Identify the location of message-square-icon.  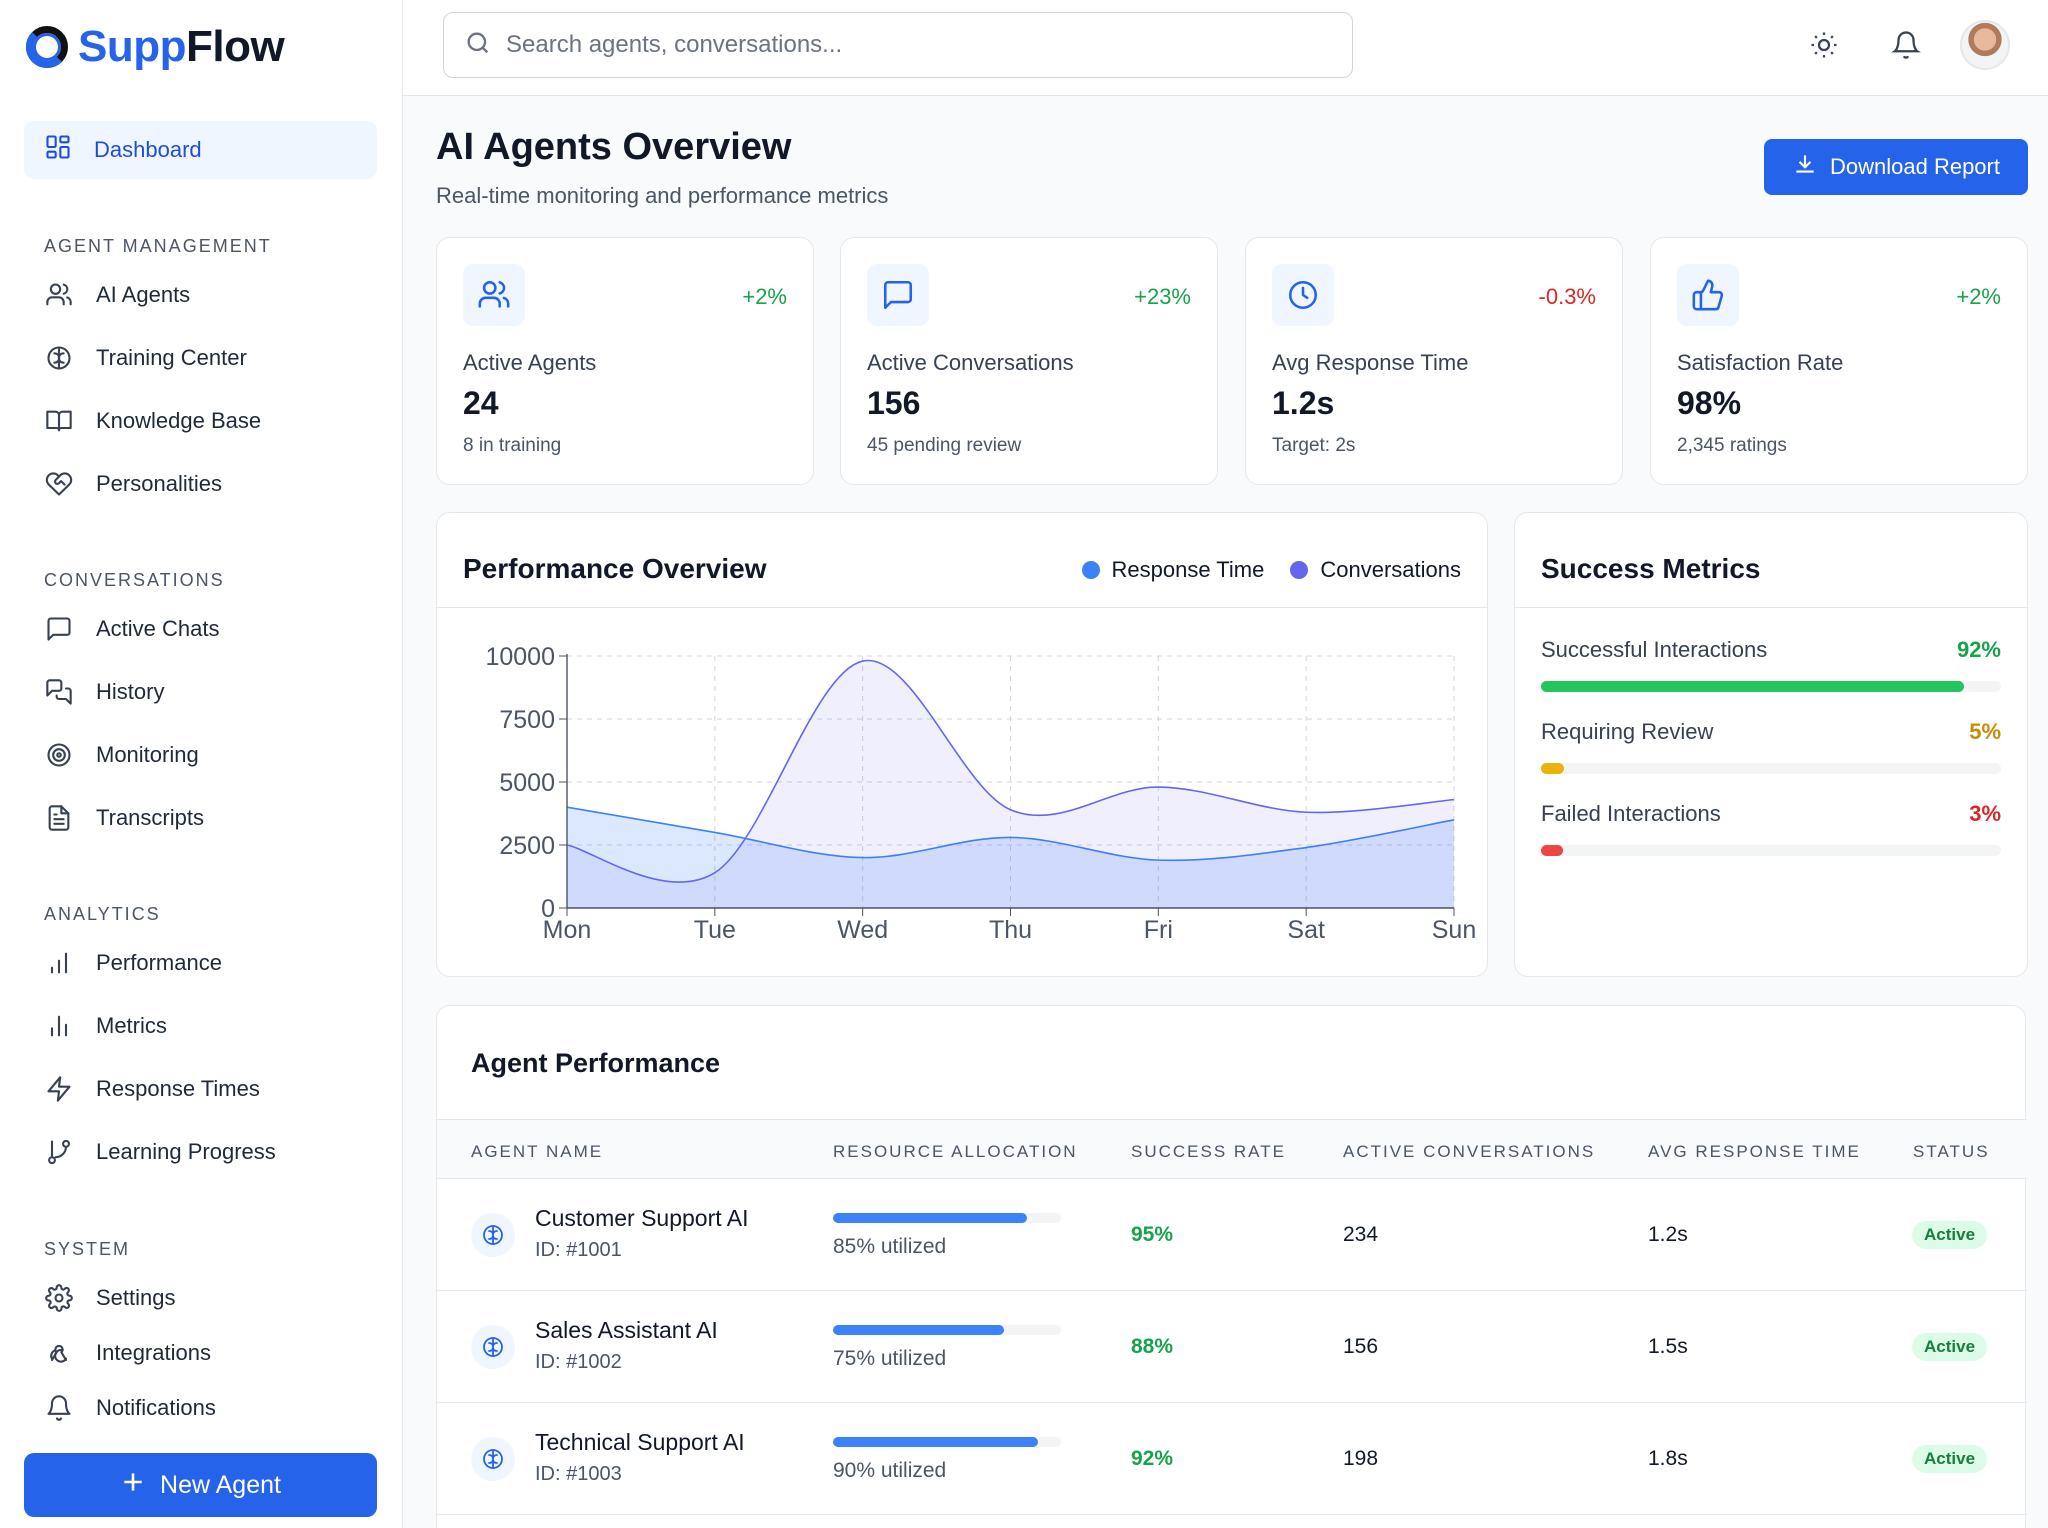
(59, 629).